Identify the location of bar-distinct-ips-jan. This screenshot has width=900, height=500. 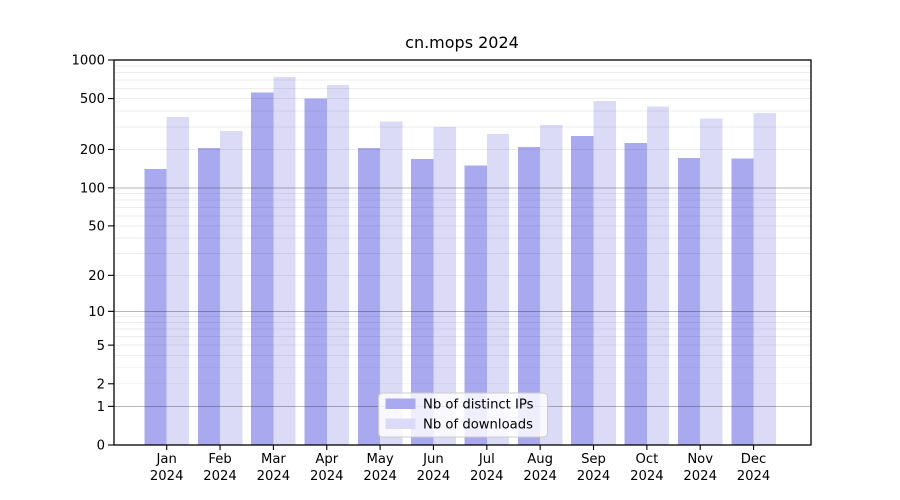
(155, 307).